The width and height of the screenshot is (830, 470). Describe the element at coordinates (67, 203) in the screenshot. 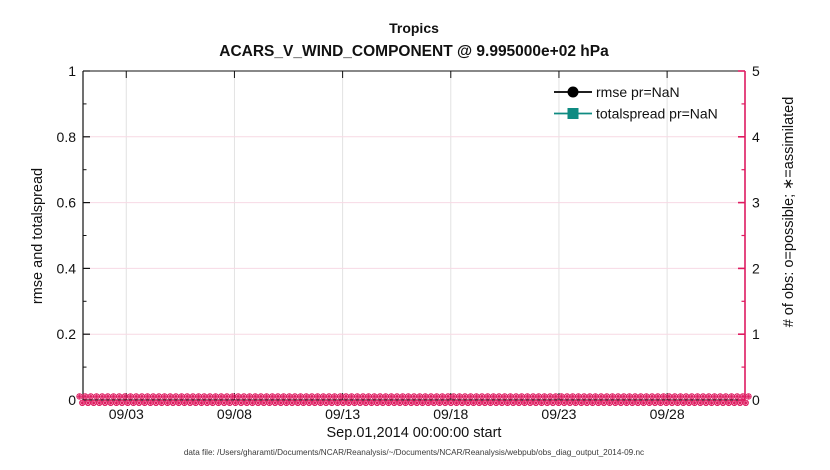

I see `y-left-tick-label: 0.6` at that location.